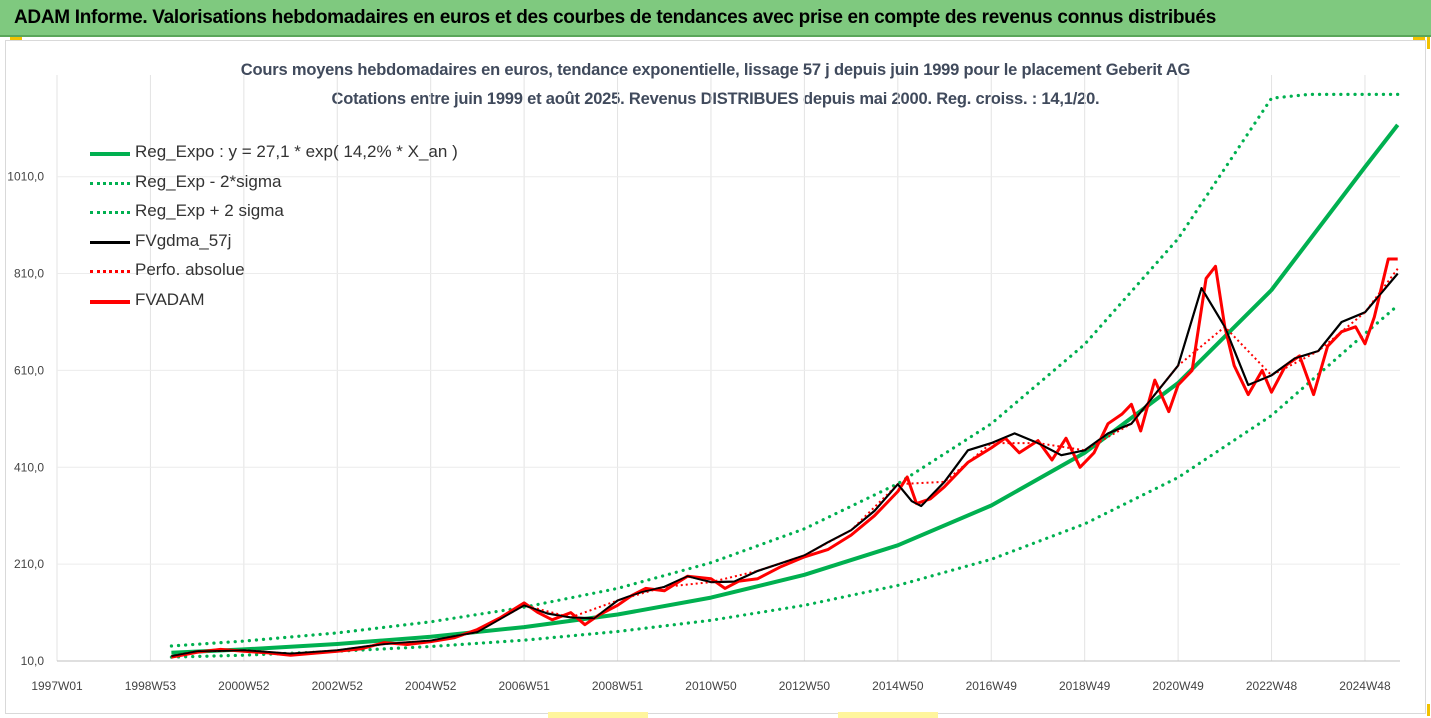 The width and height of the screenshot is (1431, 718). What do you see at coordinates (29, 467) in the screenshot?
I see `y-tick-label: 410,0` at bounding box center [29, 467].